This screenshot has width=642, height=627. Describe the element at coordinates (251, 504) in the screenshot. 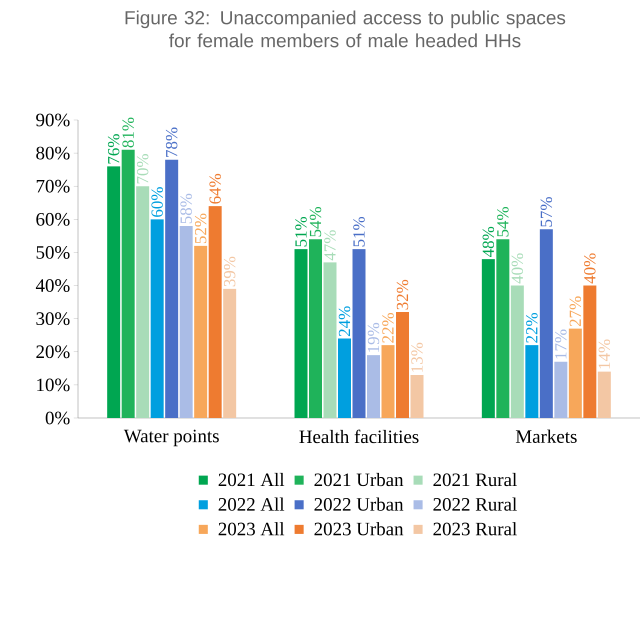

I see `legend-label: 2022 All` at that location.